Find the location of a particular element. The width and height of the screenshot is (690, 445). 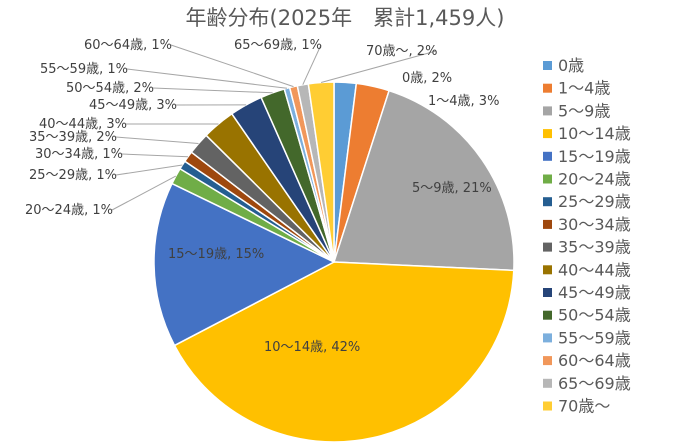

legend-label-6: 25～29歳 is located at coordinates (594, 201).